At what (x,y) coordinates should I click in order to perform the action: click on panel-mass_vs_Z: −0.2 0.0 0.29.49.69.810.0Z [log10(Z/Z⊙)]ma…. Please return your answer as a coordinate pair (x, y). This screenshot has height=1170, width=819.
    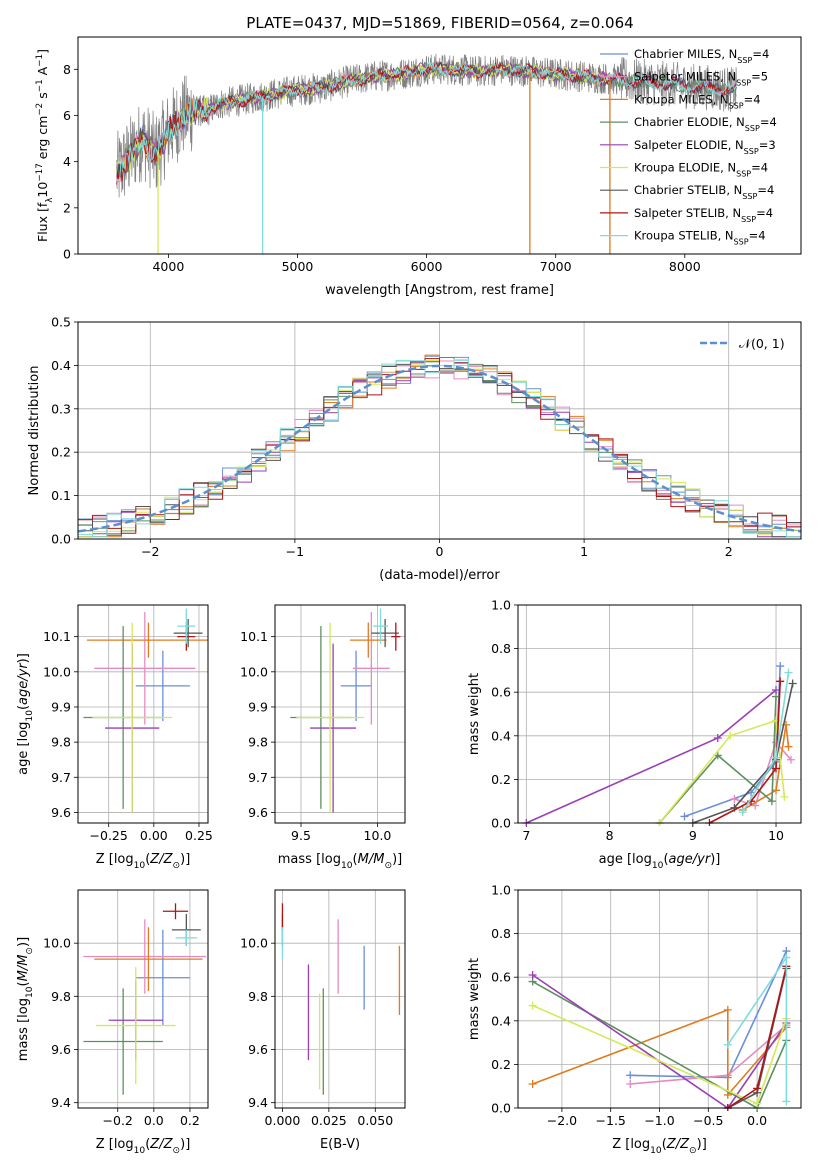
    Looking at the image, I should click on (112, 1022).